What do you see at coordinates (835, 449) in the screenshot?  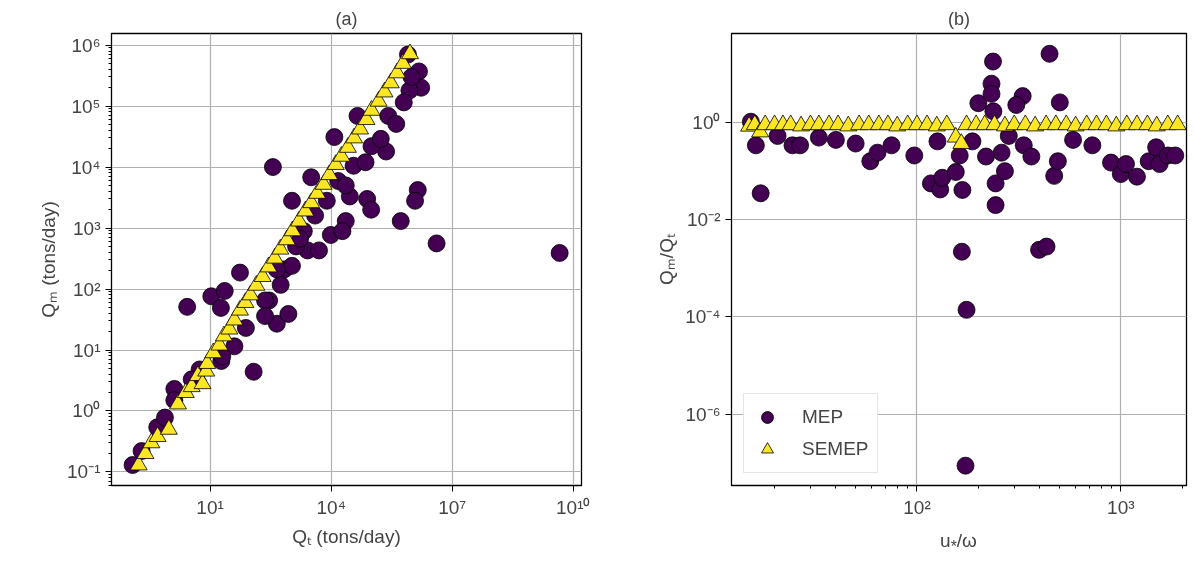 I see `legend-label: SEMEP` at bounding box center [835, 449].